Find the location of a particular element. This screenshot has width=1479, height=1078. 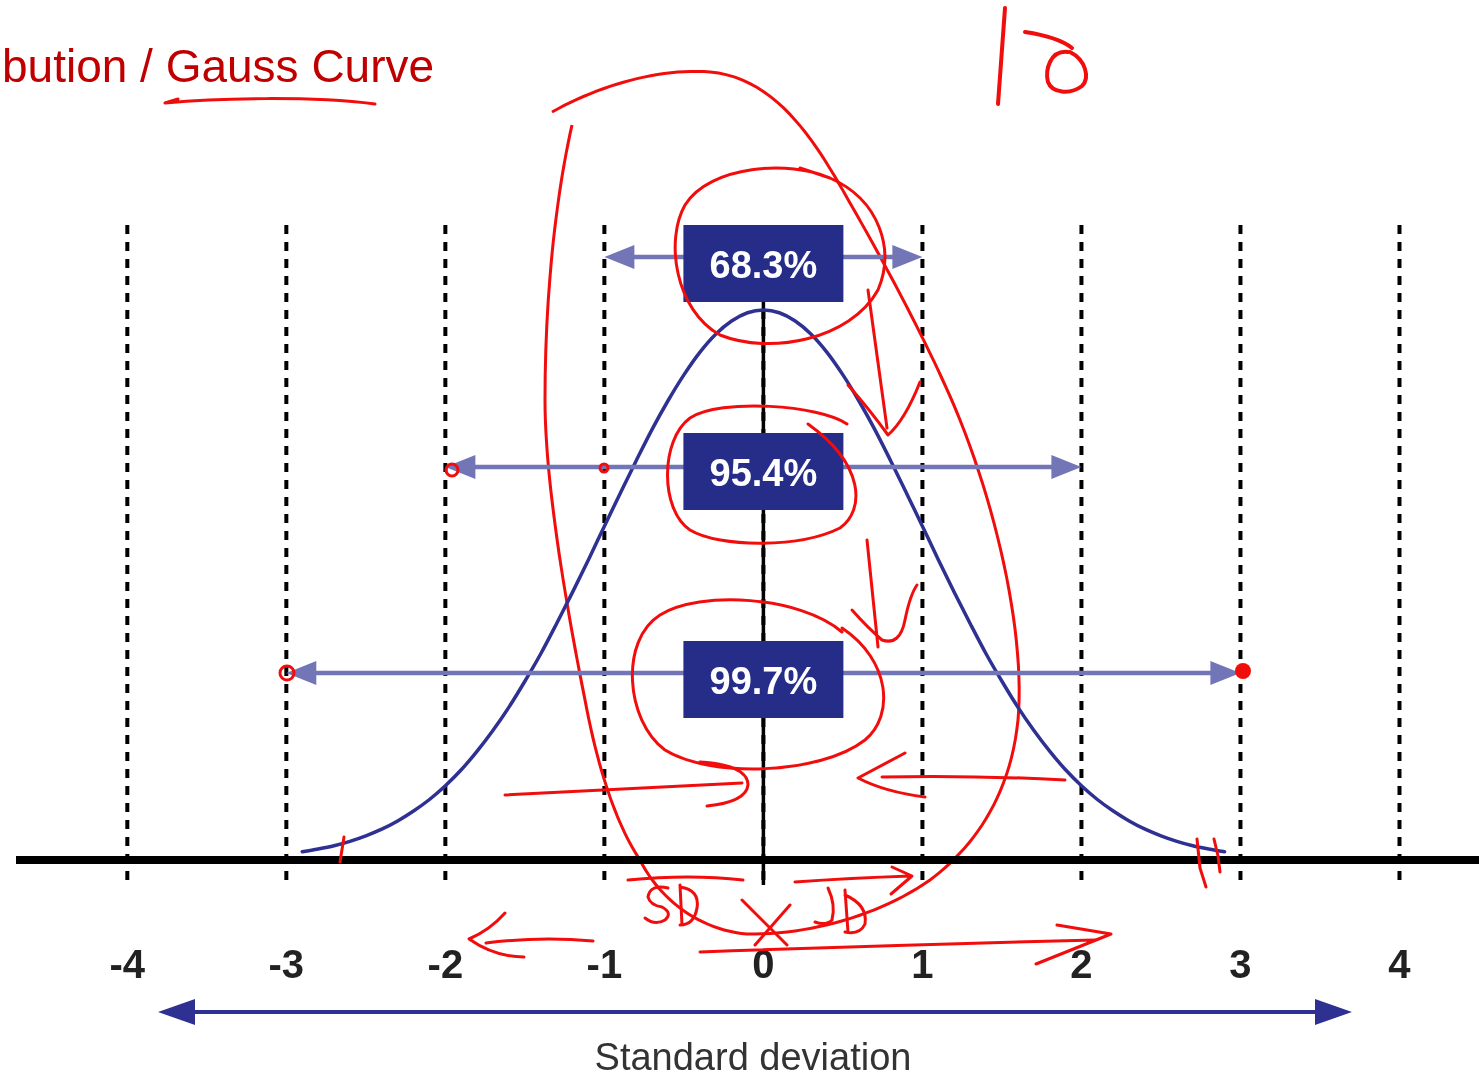

x-tick-label: 3 is located at coordinates (1240, 964).